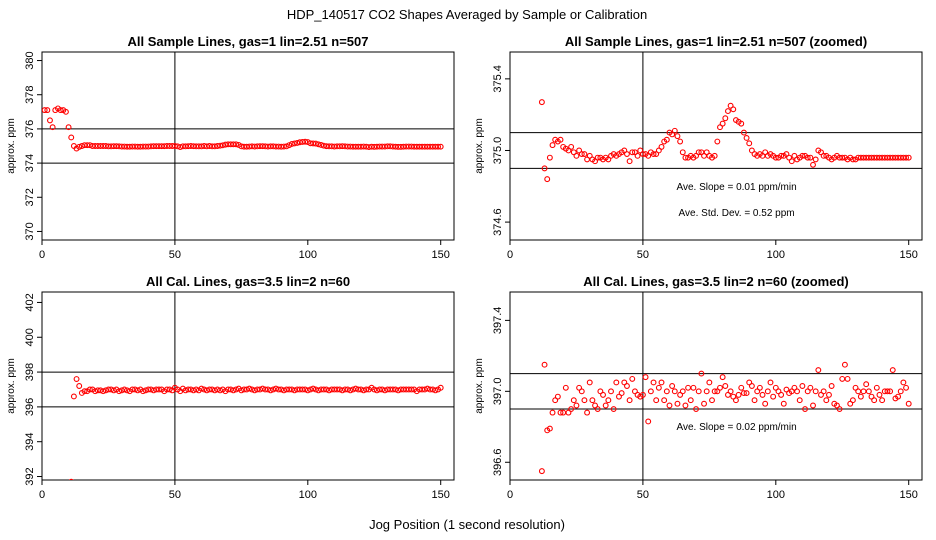  What do you see at coordinates (30, 60) in the screenshot?
I see `y-tick-label: 380` at bounding box center [30, 60].